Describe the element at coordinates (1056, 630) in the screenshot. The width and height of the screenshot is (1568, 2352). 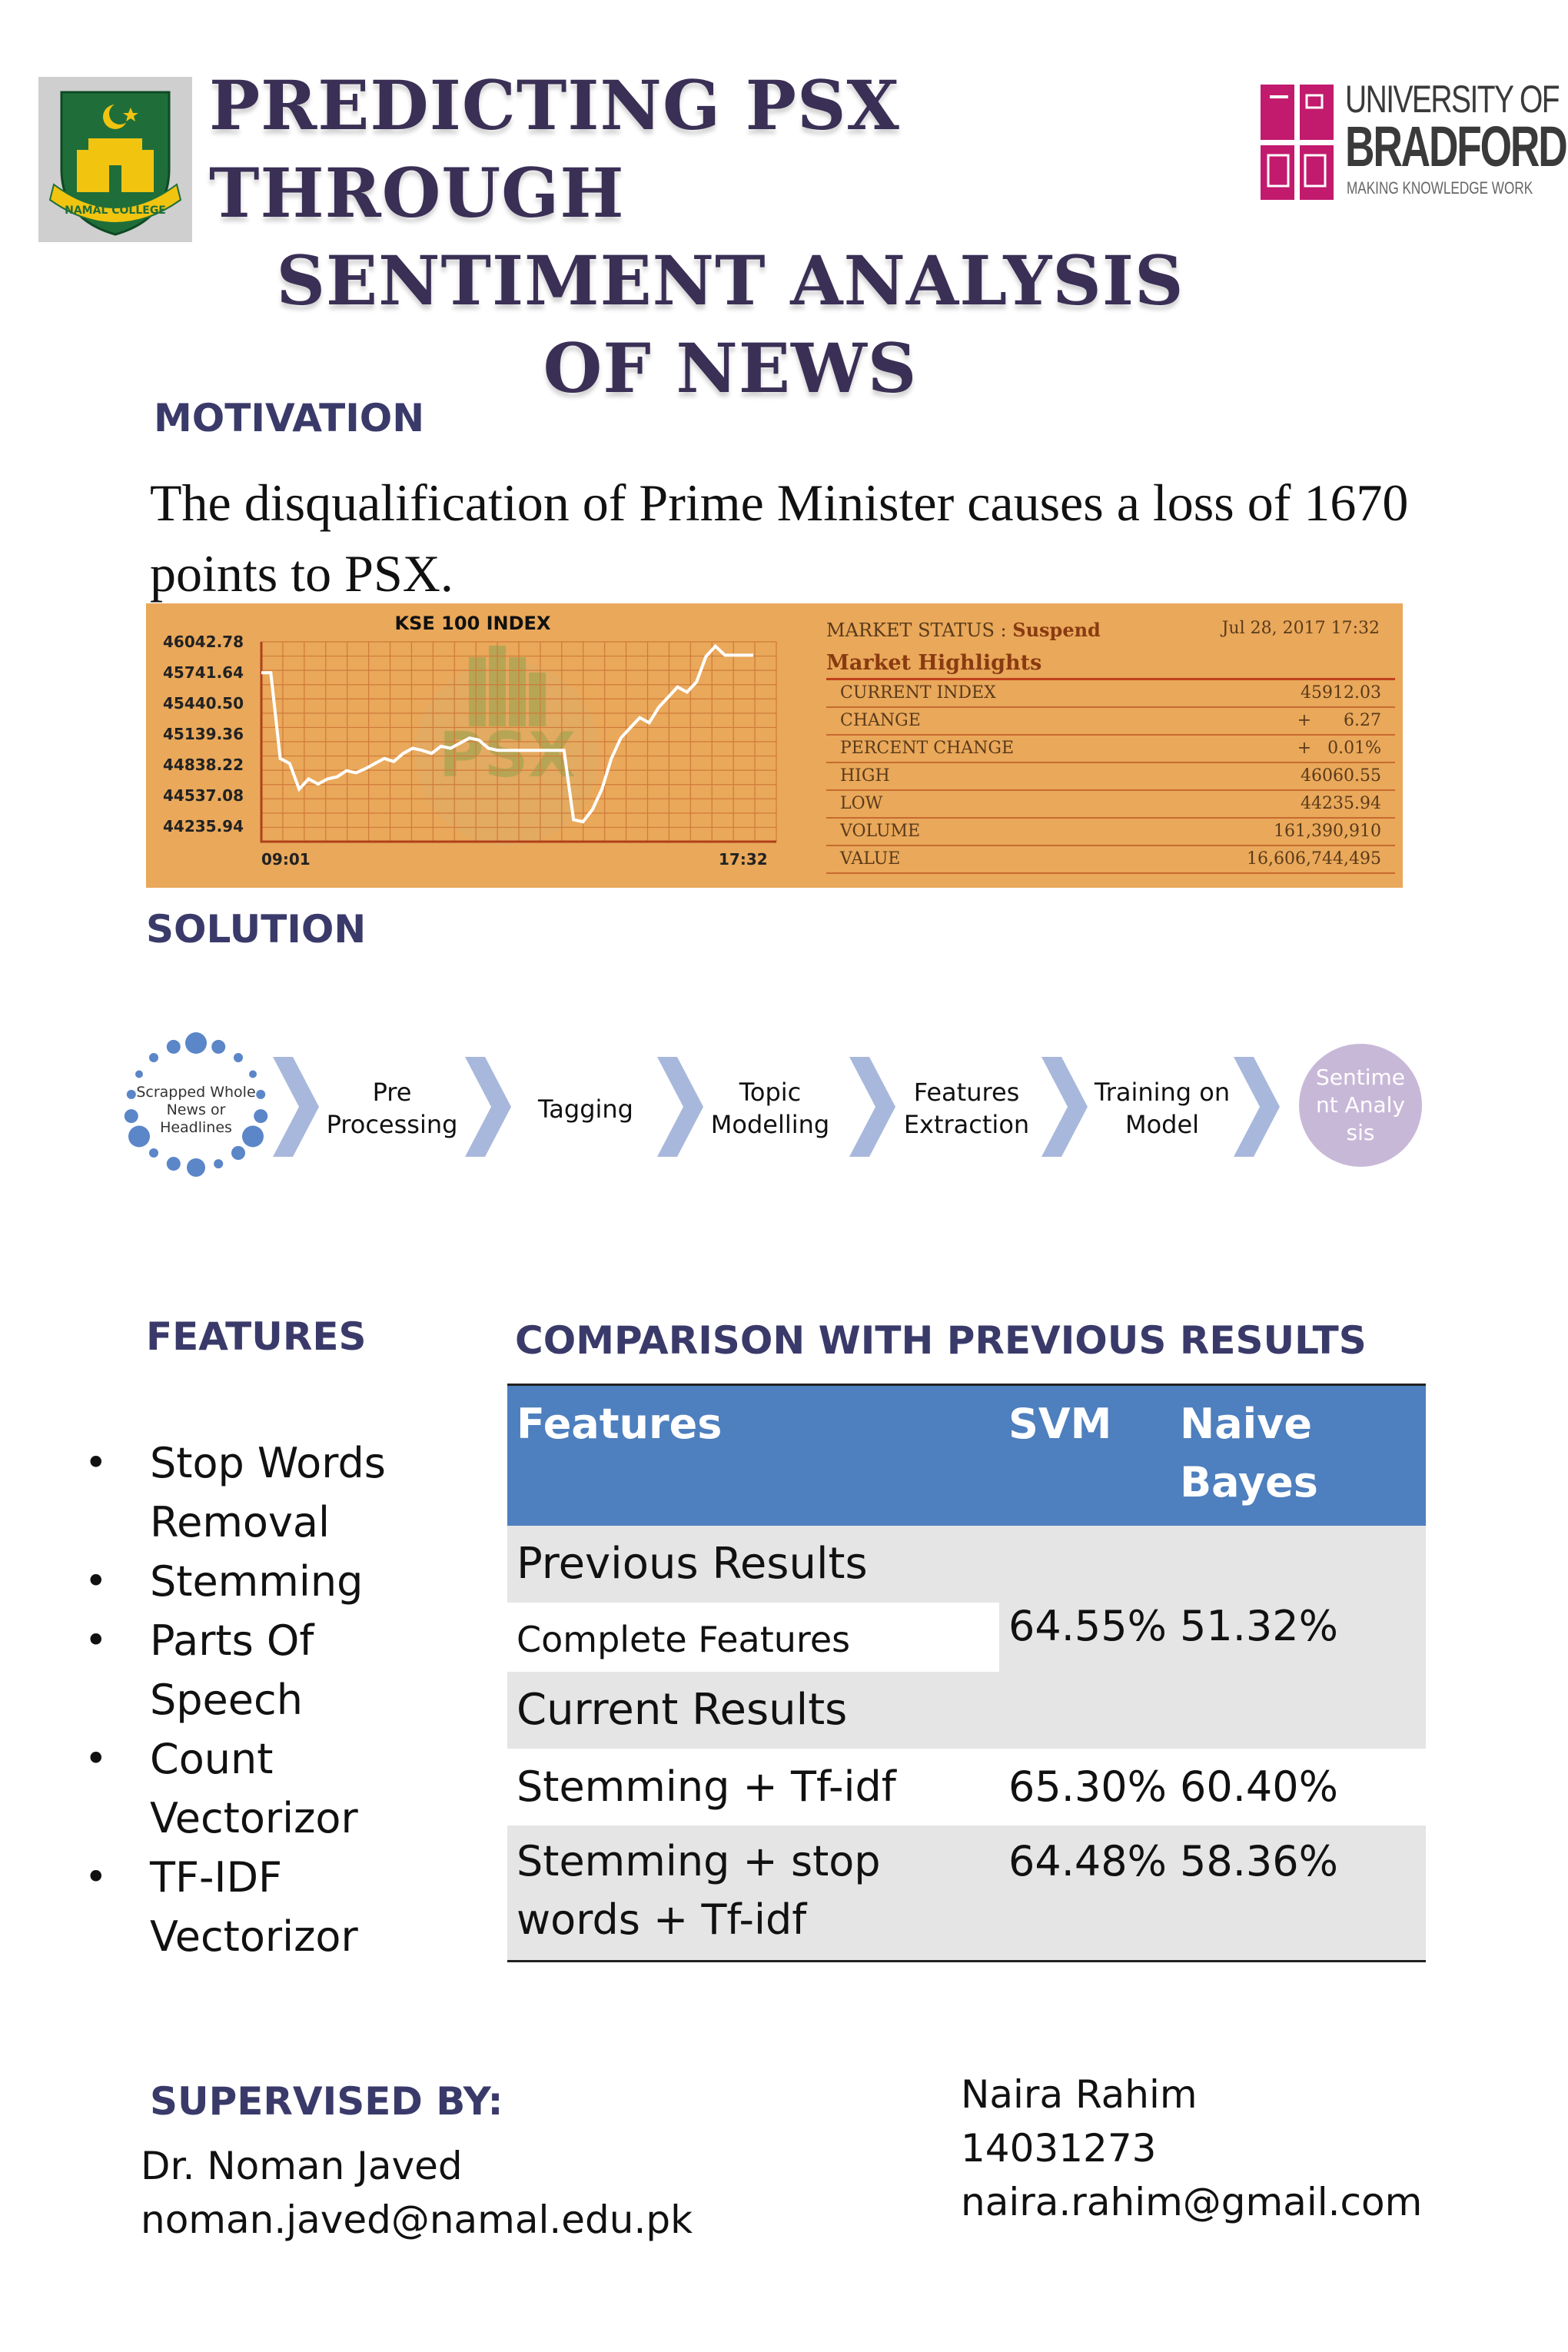
I see `market-status-value: Suspend` at that location.